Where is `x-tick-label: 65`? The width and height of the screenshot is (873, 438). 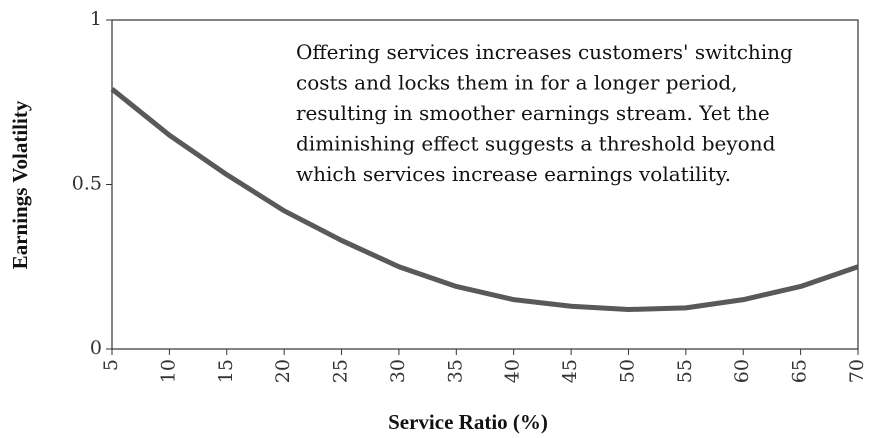 x-tick-label: 65 is located at coordinates (800, 371).